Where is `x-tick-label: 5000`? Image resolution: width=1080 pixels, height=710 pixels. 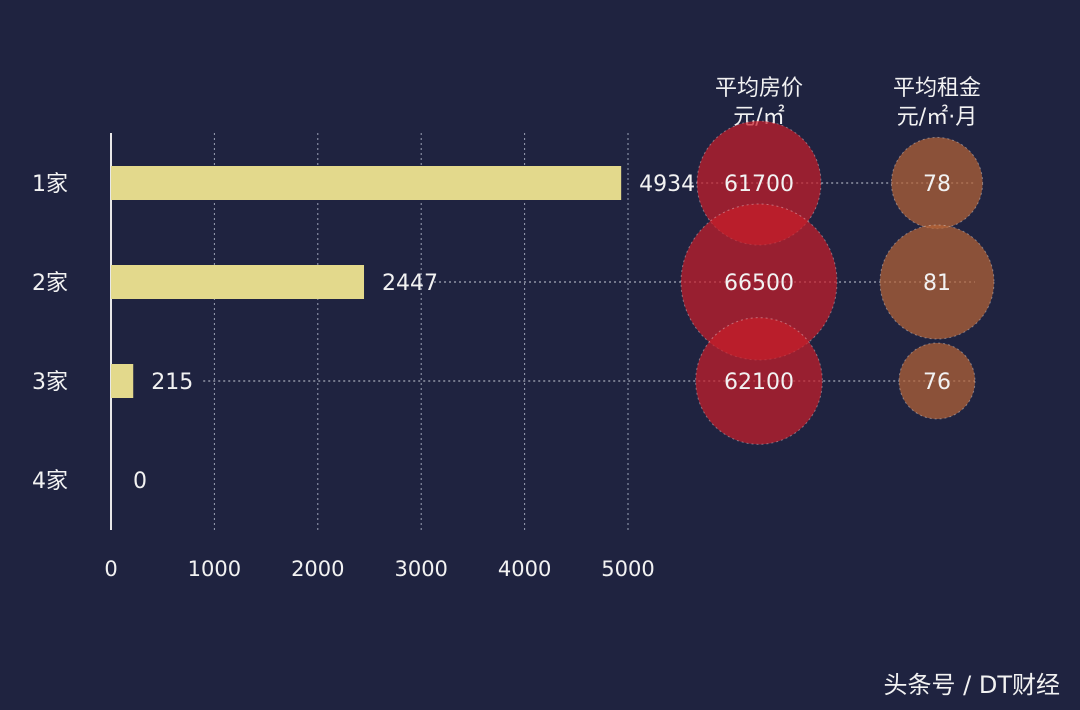
x-tick-label: 5000 is located at coordinates (627, 569).